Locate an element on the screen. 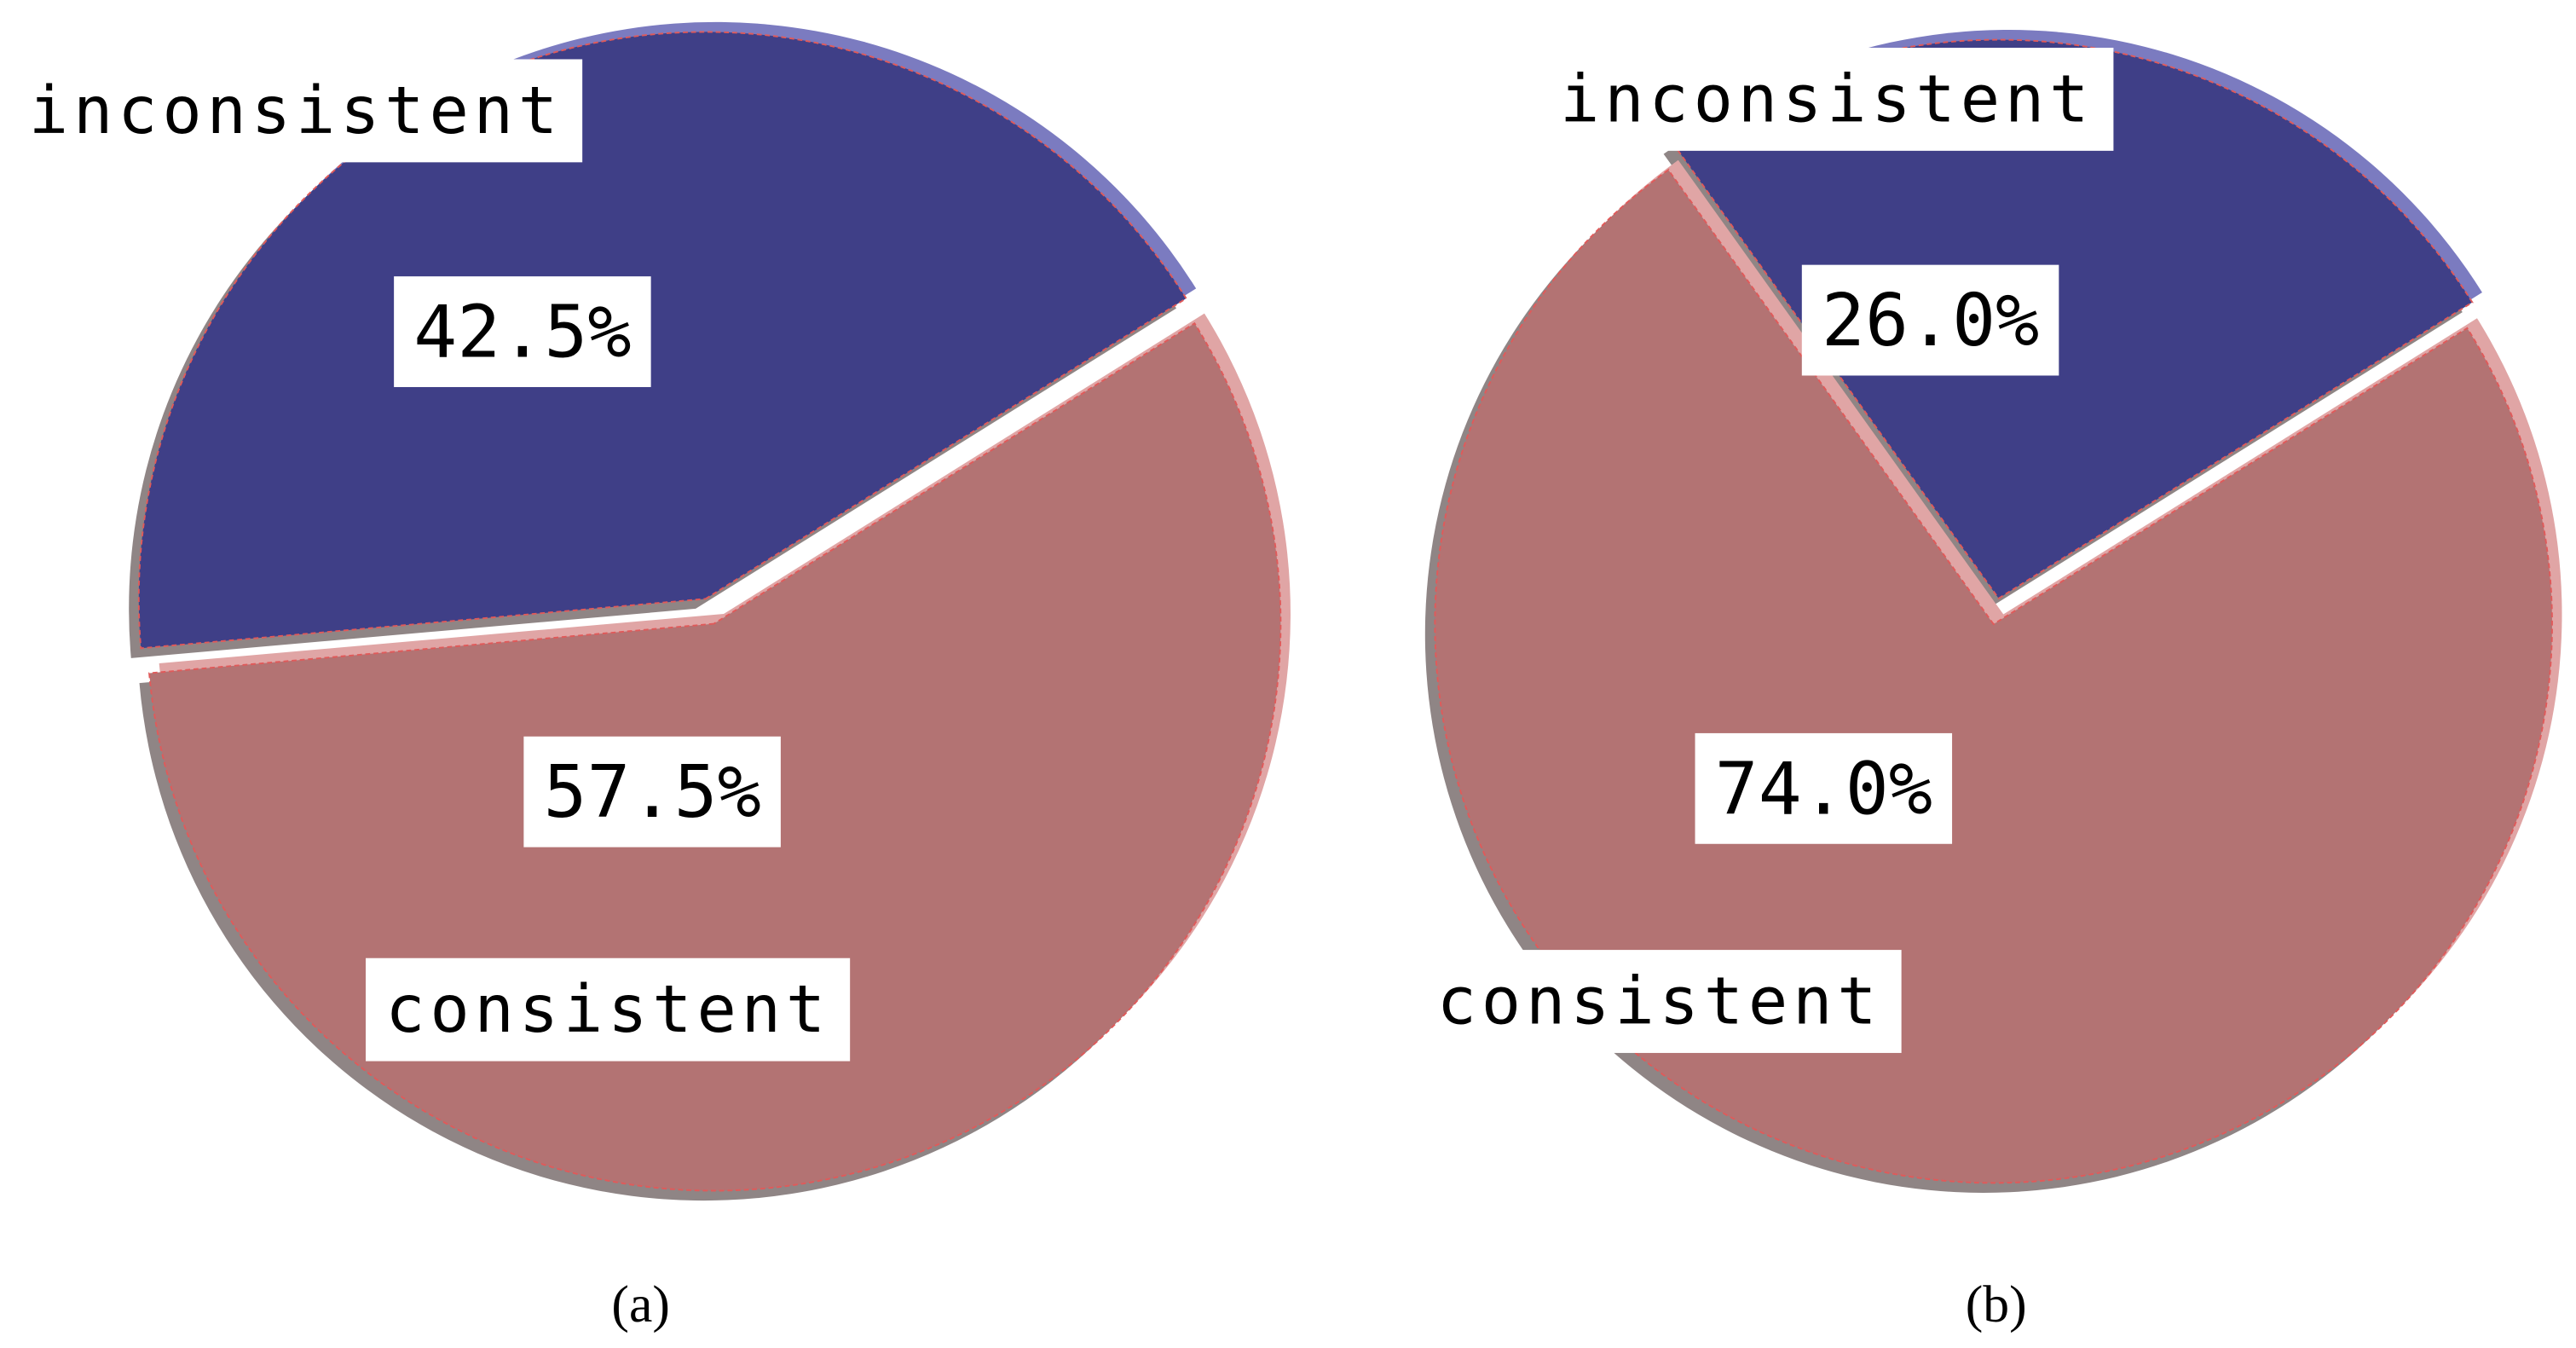  value-label: 42.5% is located at coordinates (522, 332).